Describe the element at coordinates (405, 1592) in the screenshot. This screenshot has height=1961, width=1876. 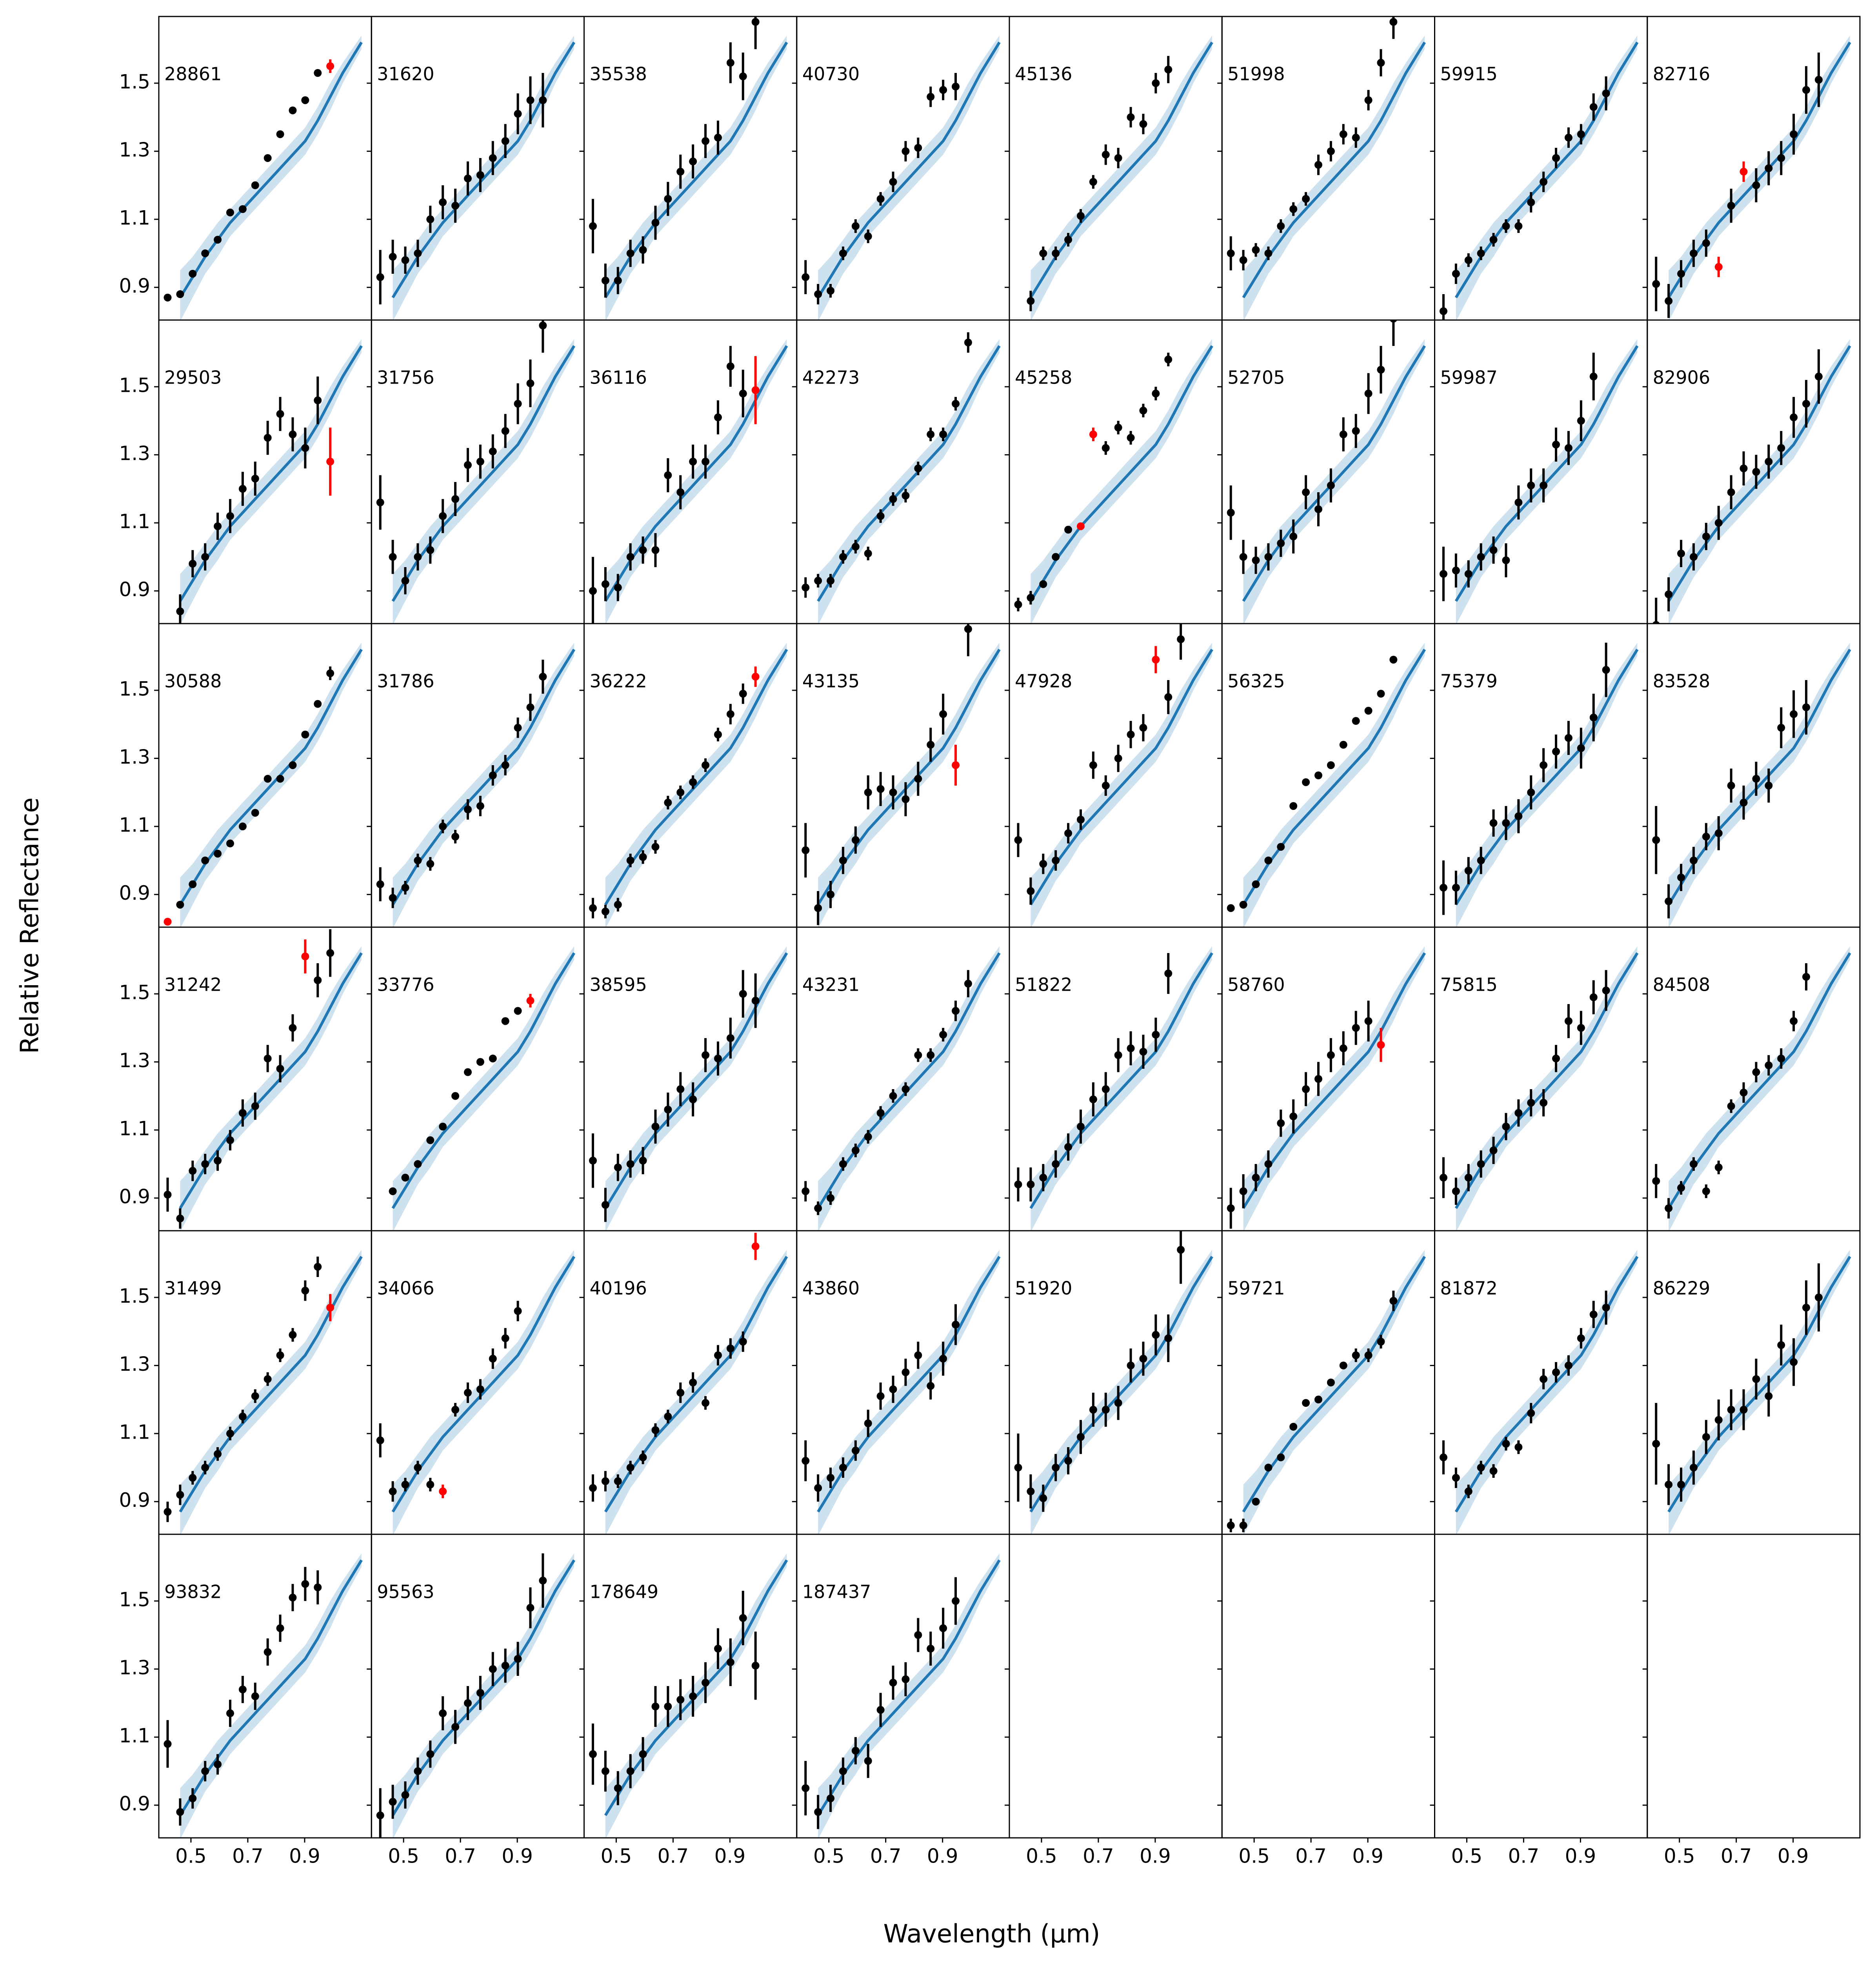
I see `panel-label: 95563` at that location.